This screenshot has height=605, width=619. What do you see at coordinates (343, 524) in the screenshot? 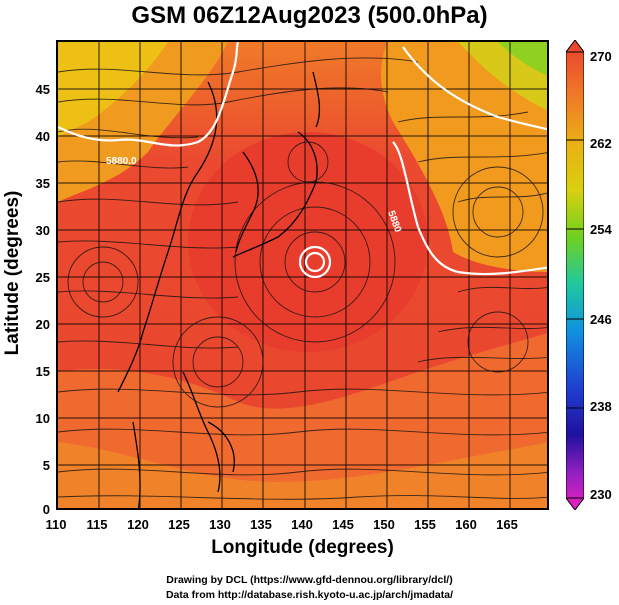
I see `x-tick-label: 145` at bounding box center [343, 524].